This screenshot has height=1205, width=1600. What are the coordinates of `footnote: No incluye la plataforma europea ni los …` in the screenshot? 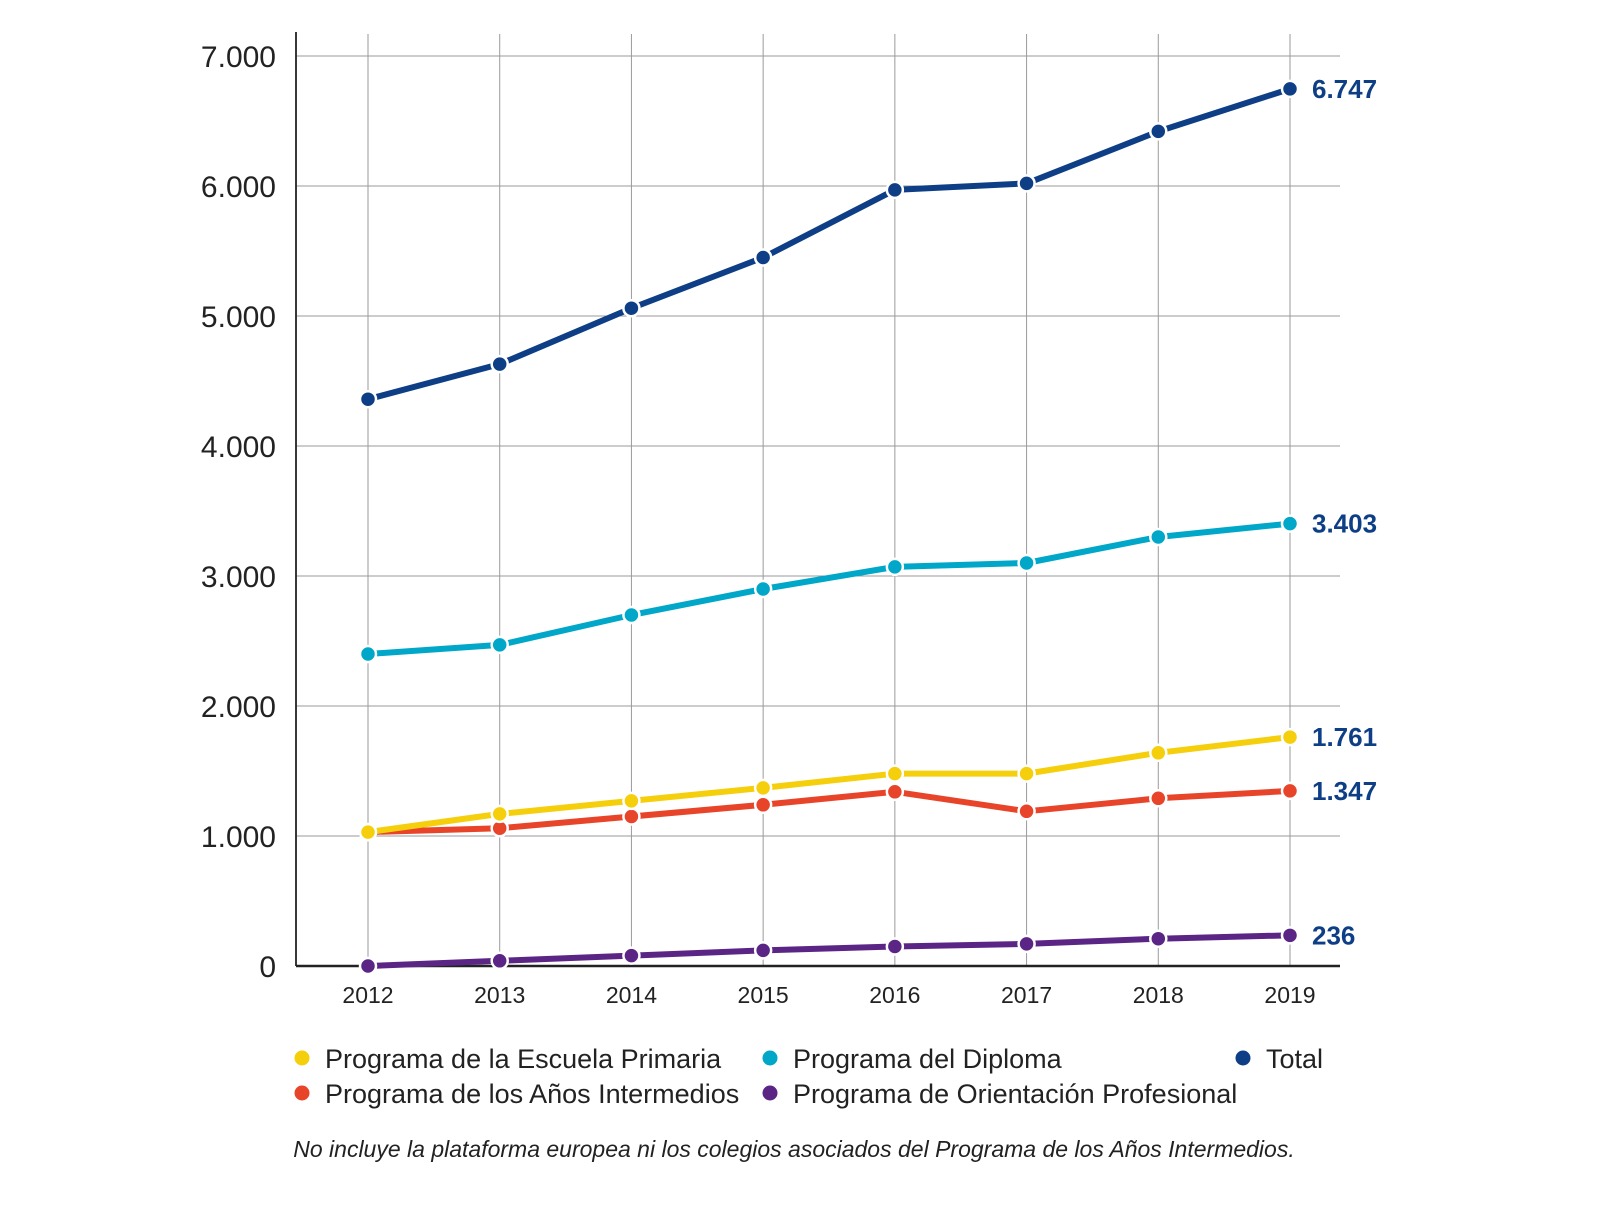 It's located at (793, 1149).